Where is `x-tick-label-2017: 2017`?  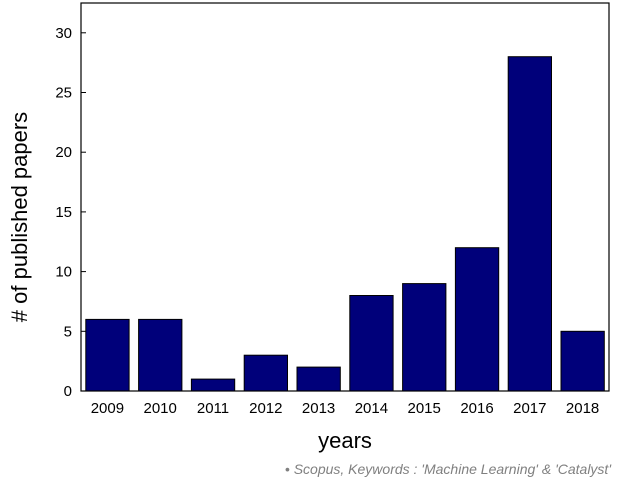
x-tick-label-2017: 2017 is located at coordinates (529, 408).